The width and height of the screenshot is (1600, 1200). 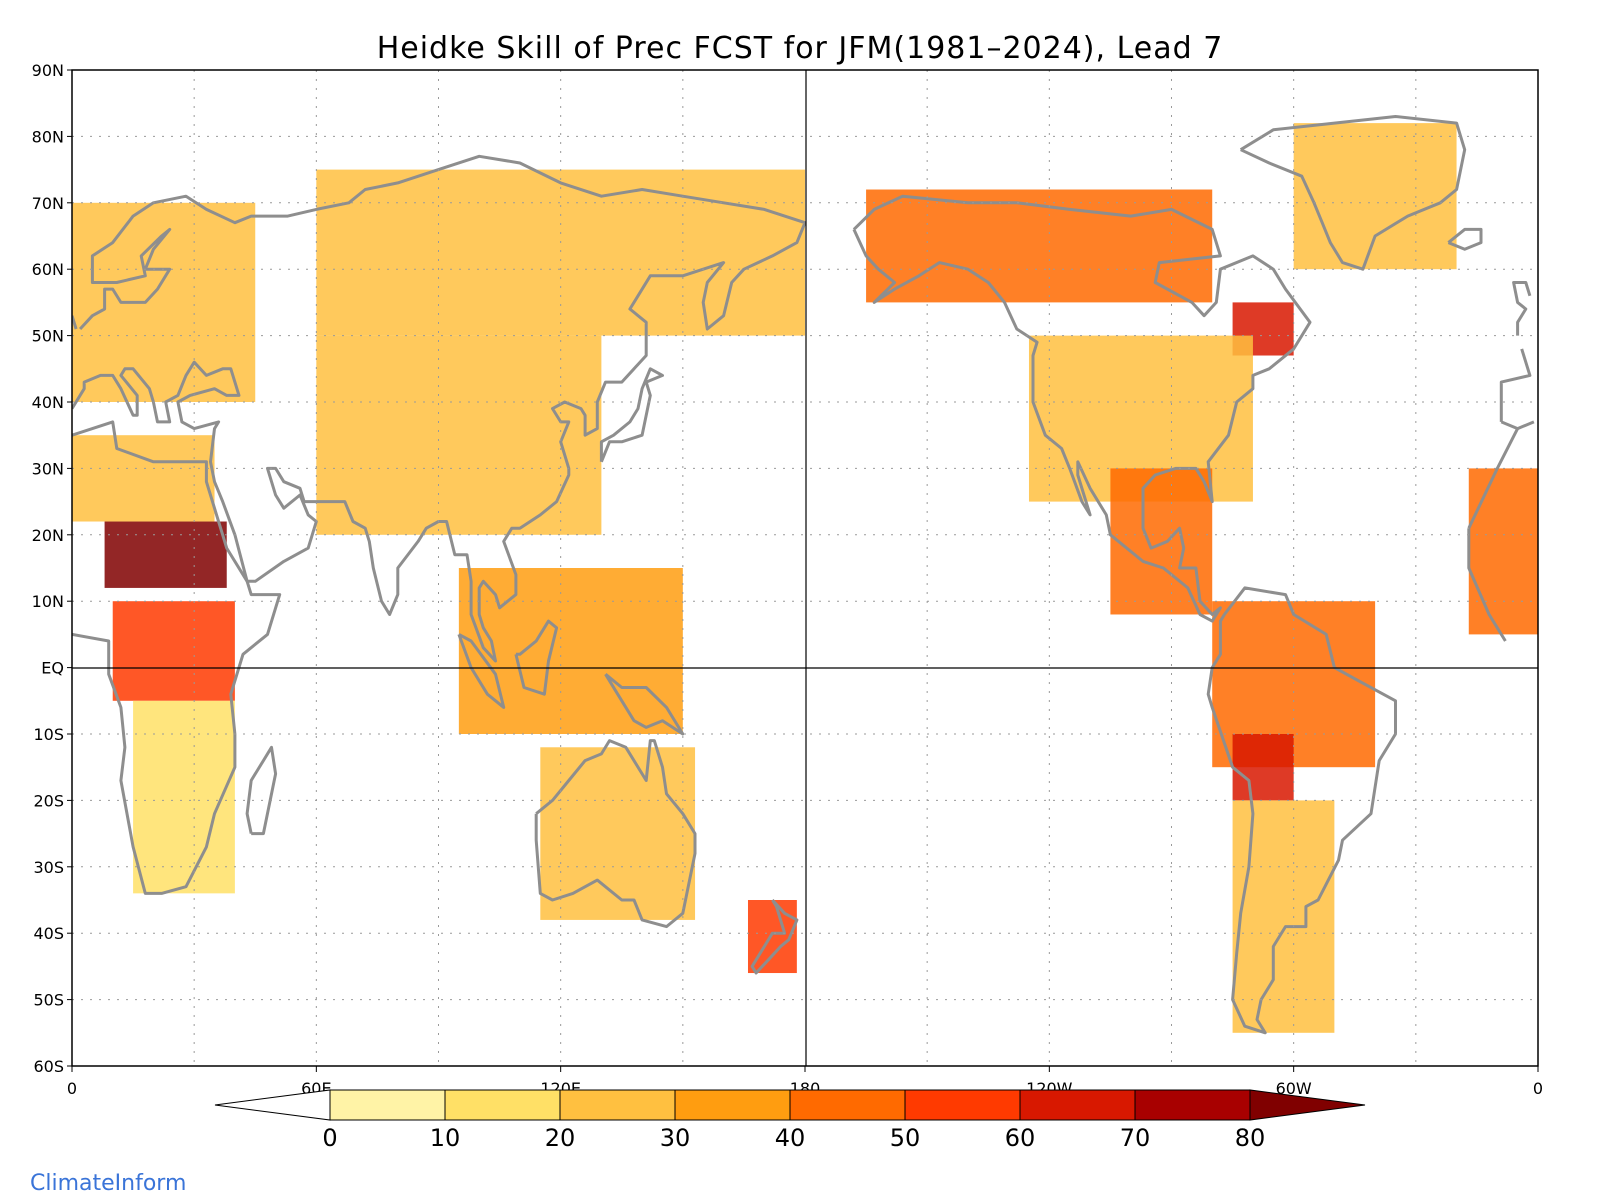 I want to click on colorbar: 0 10 20 30 40 50 60 70 80, so click(x=790, y=1120).